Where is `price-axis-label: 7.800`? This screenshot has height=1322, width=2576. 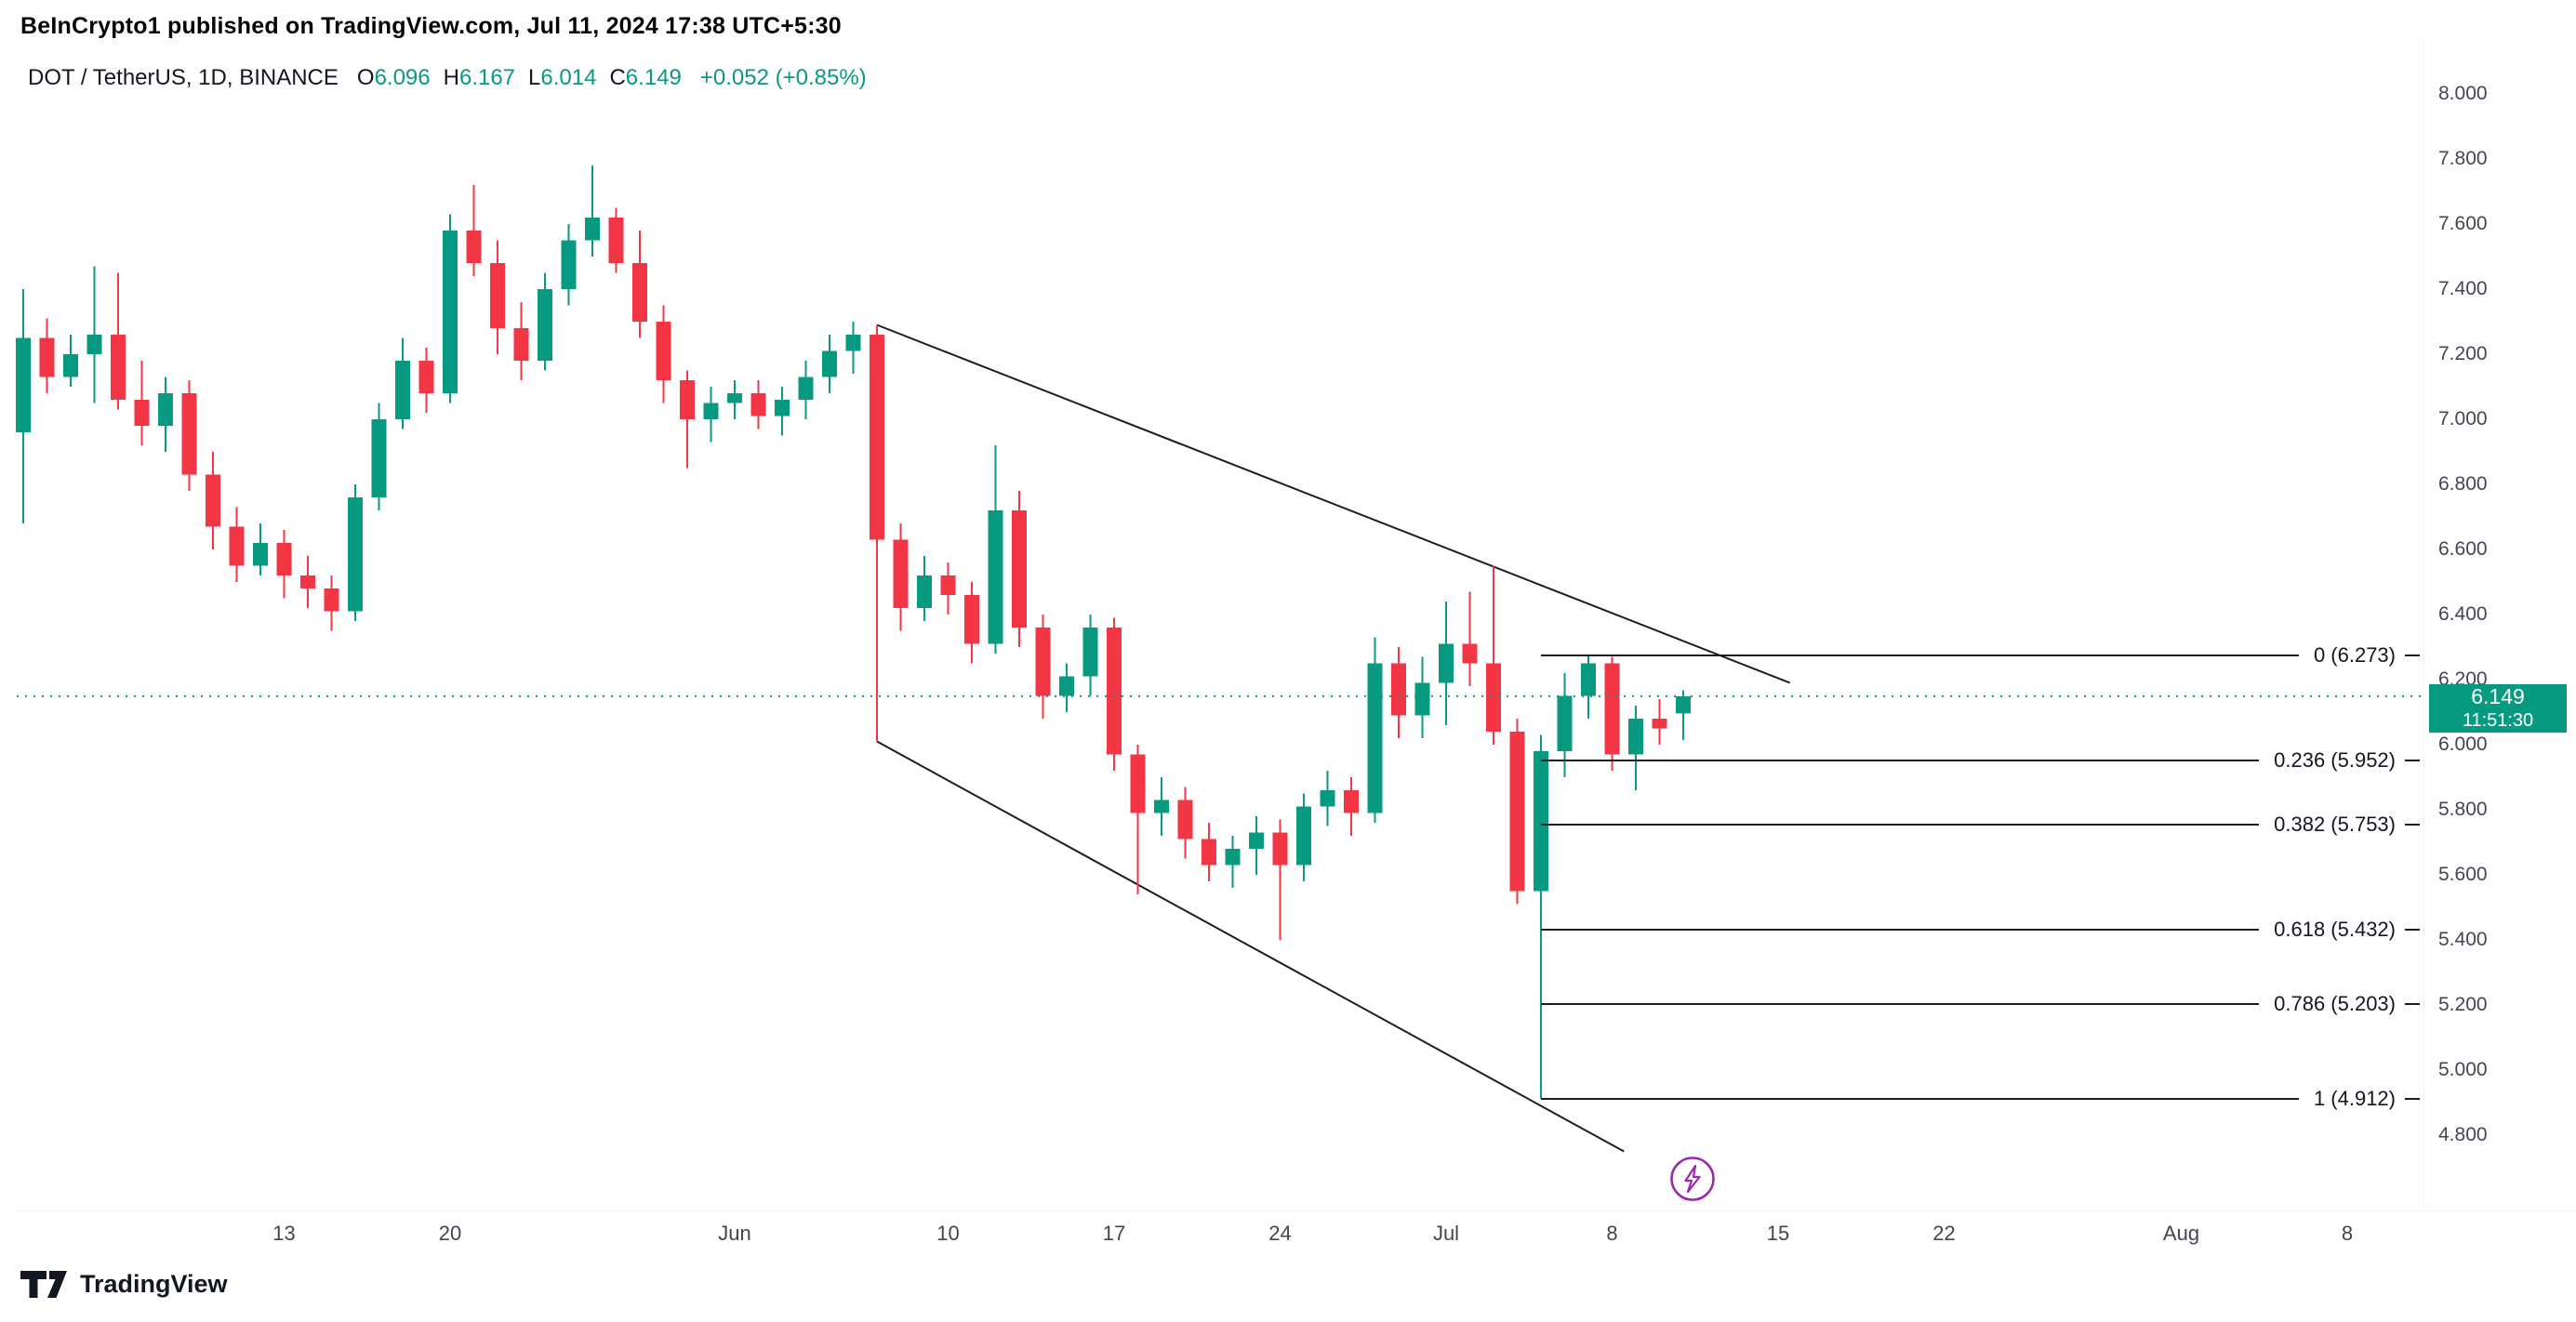
price-axis-label: 7.800 is located at coordinates (2463, 159).